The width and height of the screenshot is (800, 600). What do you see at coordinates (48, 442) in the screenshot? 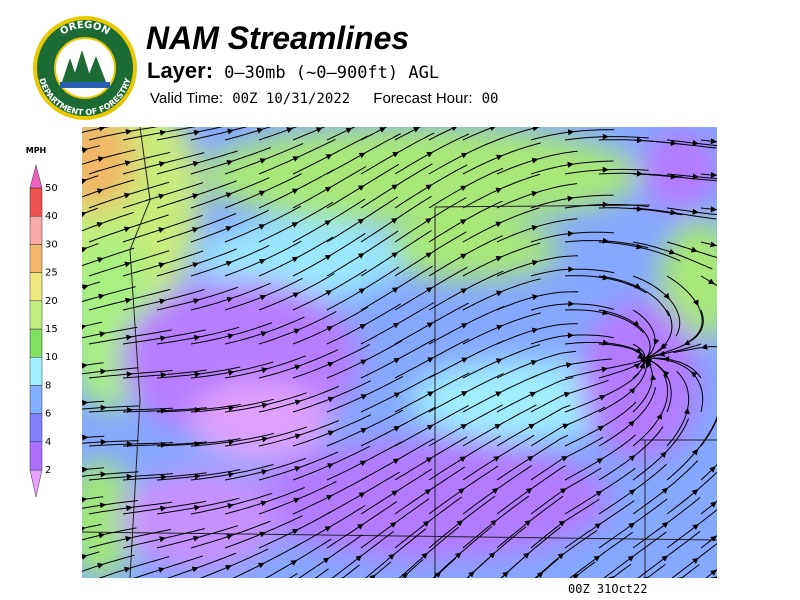
I see `scale-tick-label: 4` at bounding box center [48, 442].